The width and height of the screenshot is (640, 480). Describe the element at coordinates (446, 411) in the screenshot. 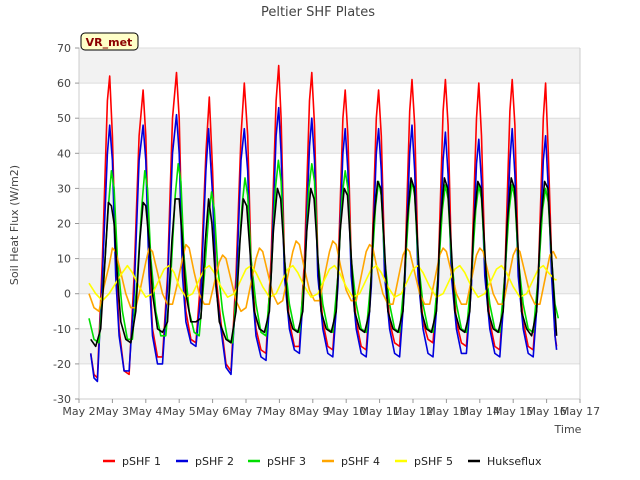

I see `x-tick-label: May 13` at that location.